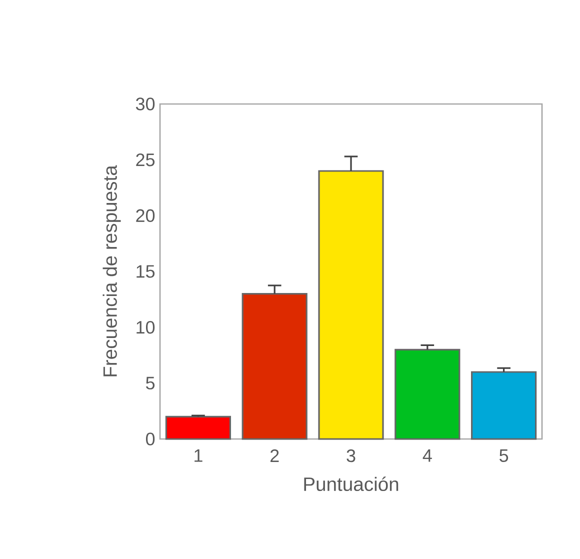 This screenshot has width=580, height=559. Describe the element at coordinates (145, 271) in the screenshot. I see `y-tick-label: 15` at that location.